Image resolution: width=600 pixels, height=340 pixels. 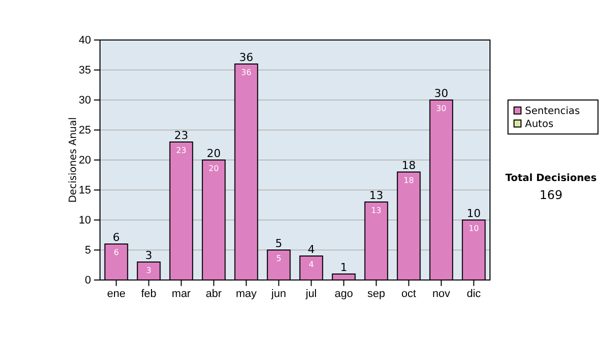 I want to click on legend-label: Autos, so click(x=539, y=124).